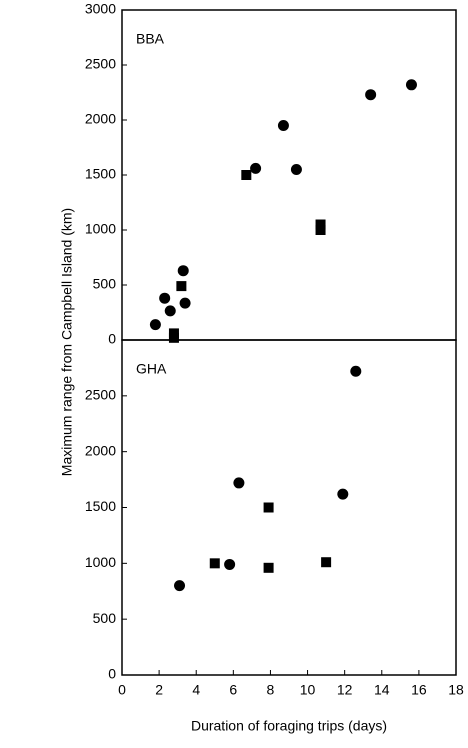 The height and width of the screenshot is (748, 468). I want to click on x-tick-label: 16, so click(419, 690).